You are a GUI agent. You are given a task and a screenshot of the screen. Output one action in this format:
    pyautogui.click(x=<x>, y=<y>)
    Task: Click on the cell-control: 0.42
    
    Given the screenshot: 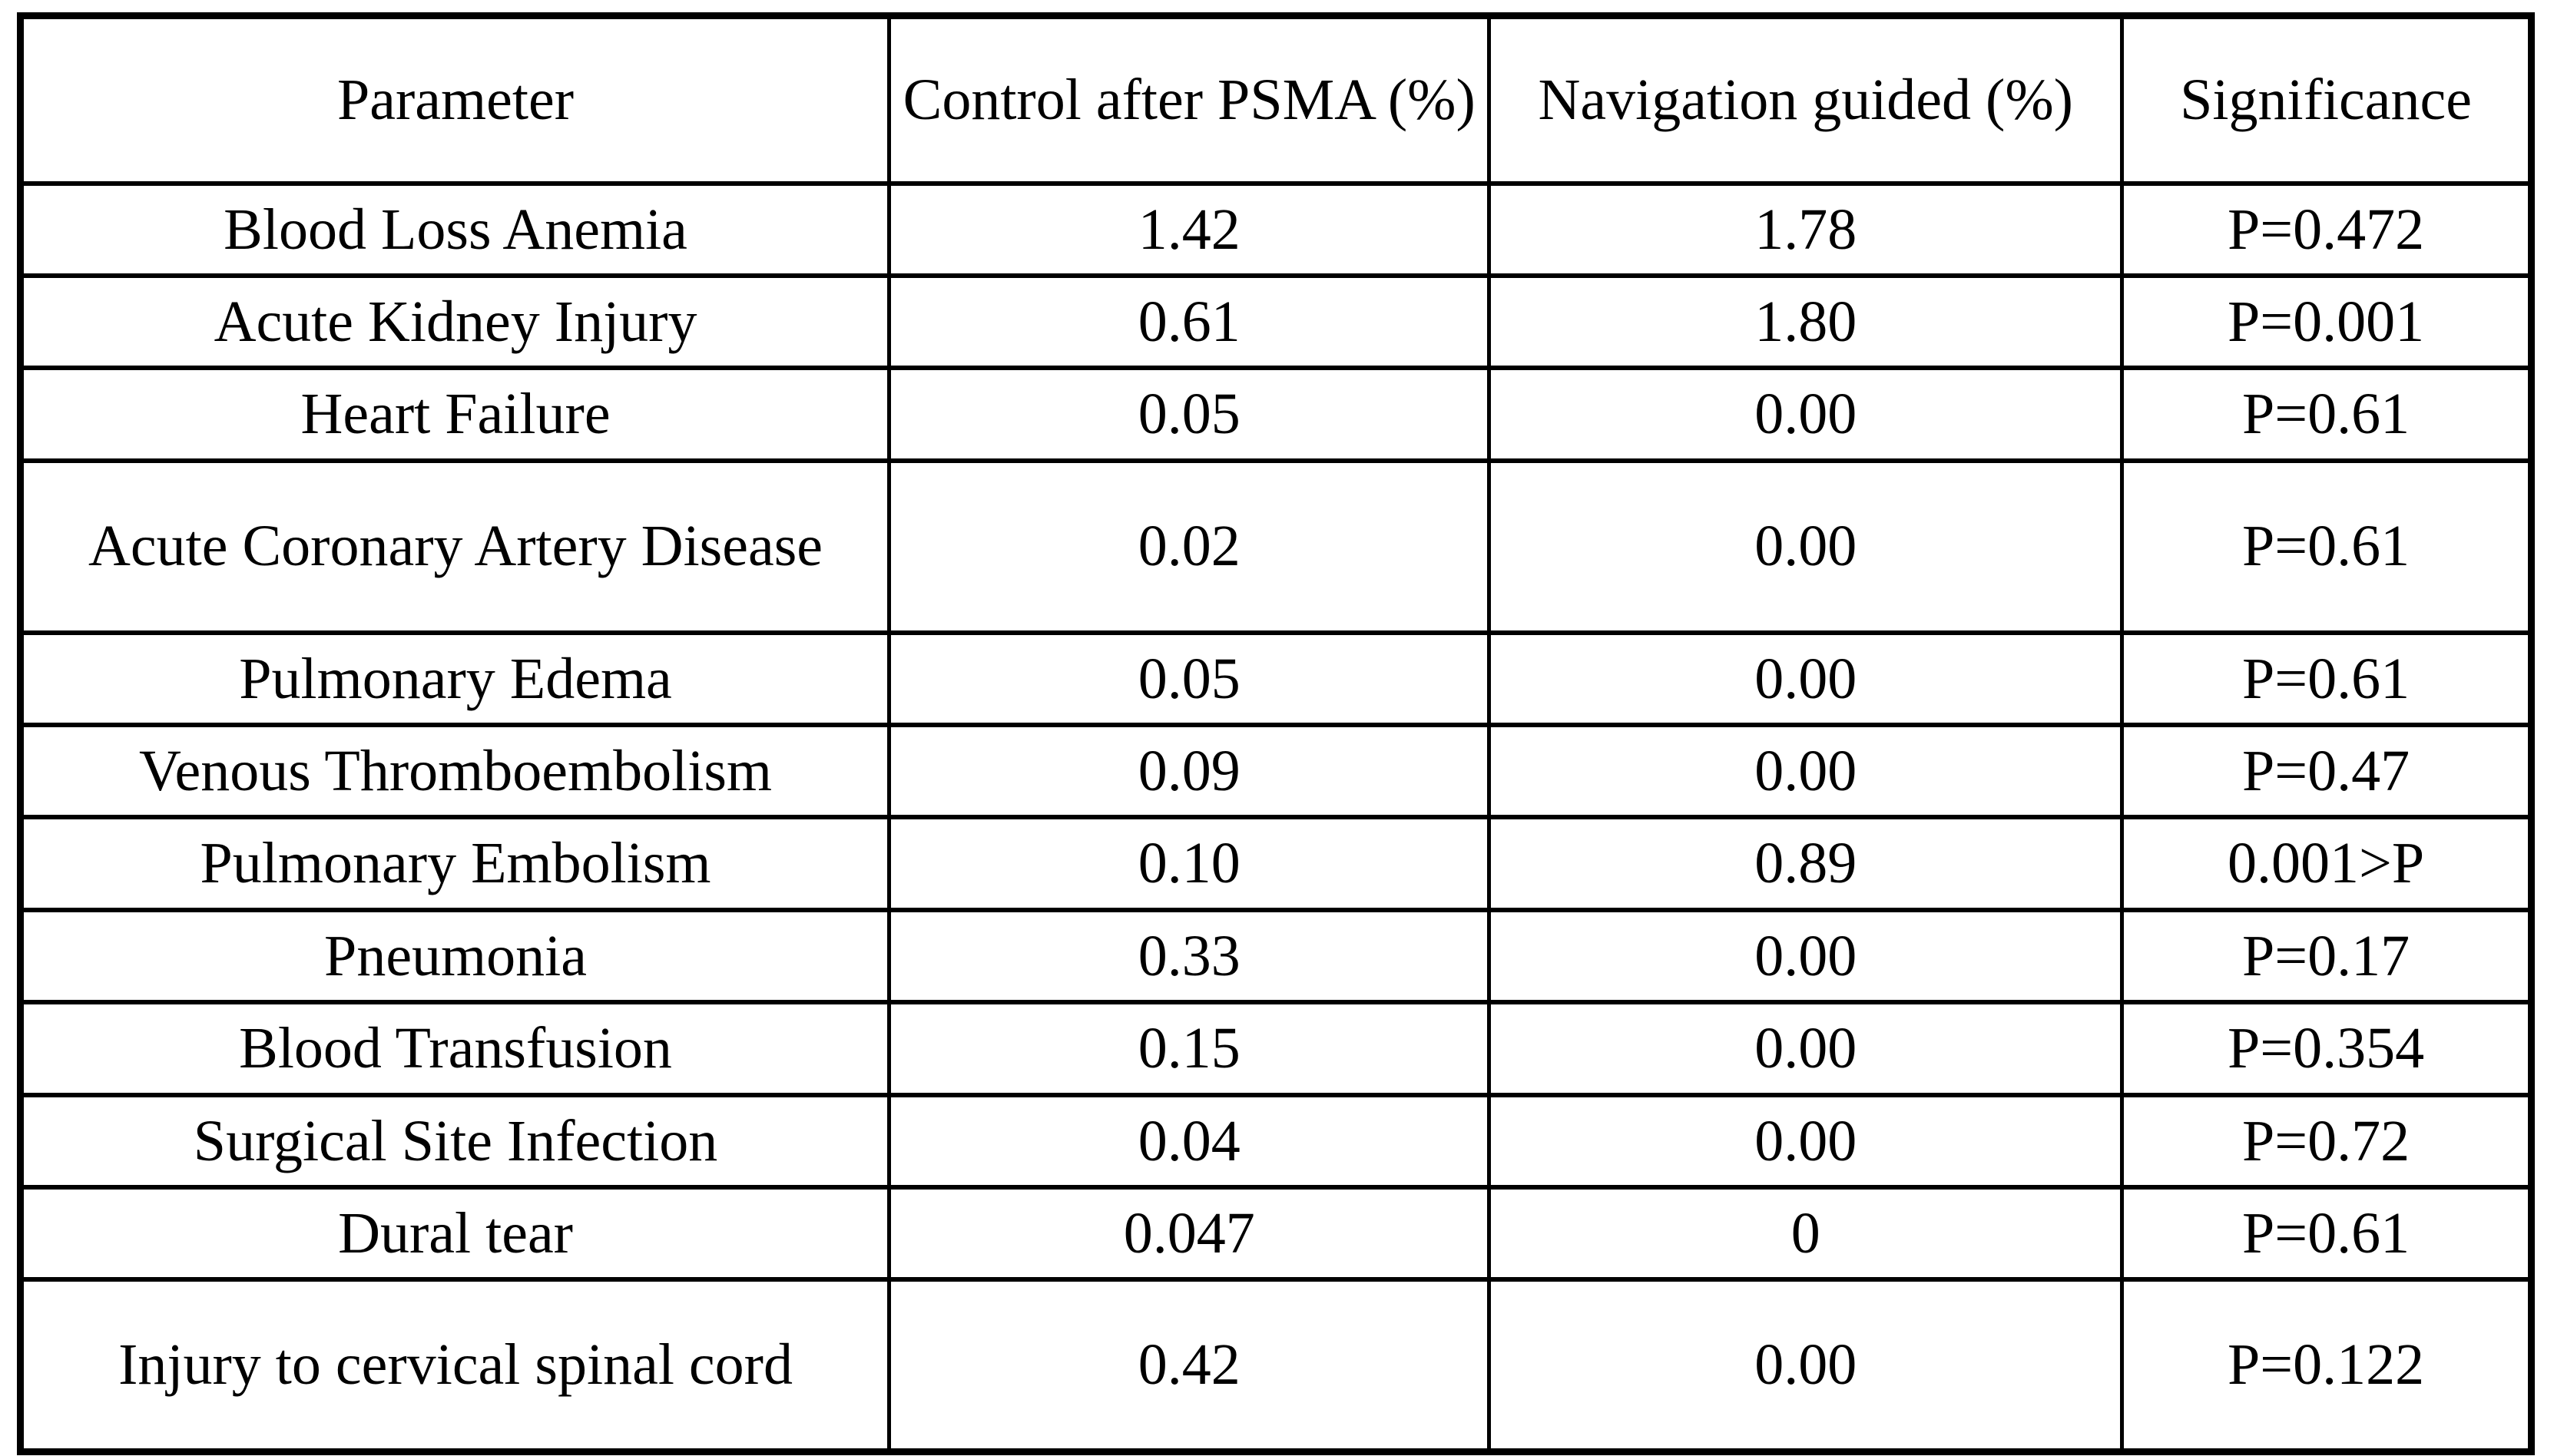 What is the action you would take?
    pyautogui.click(x=1189, y=1365)
    